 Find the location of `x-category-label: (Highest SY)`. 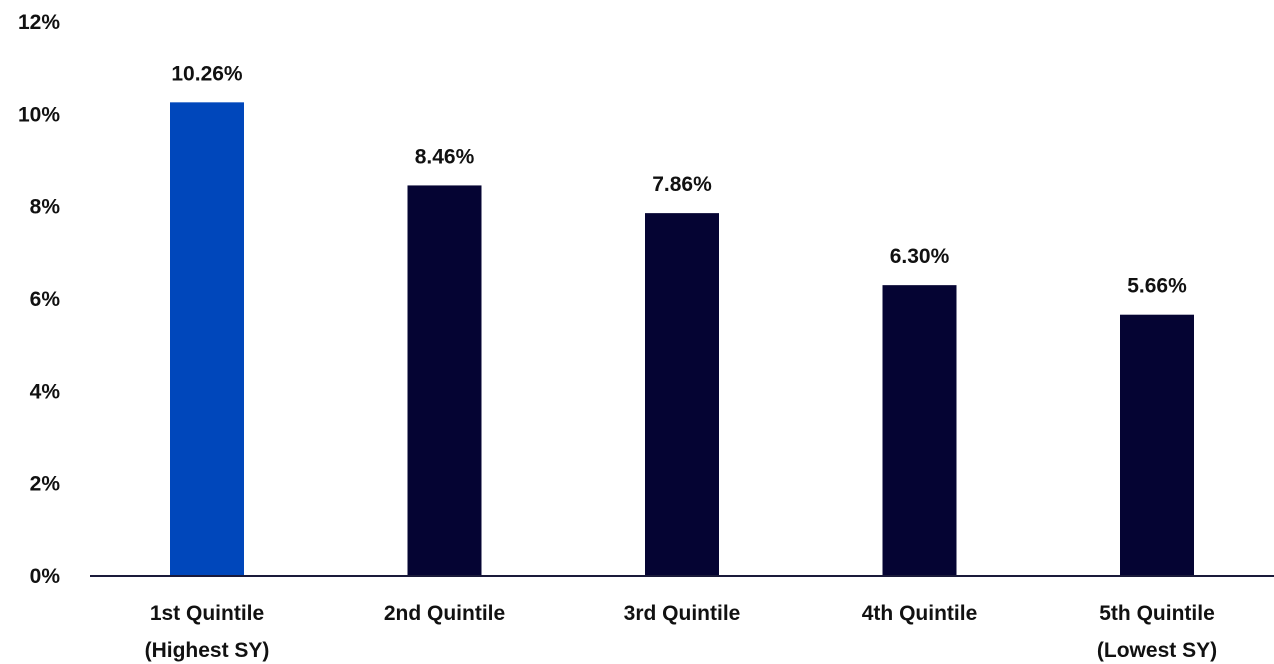

x-category-label: (Highest SY) is located at coordinates (207, 650).